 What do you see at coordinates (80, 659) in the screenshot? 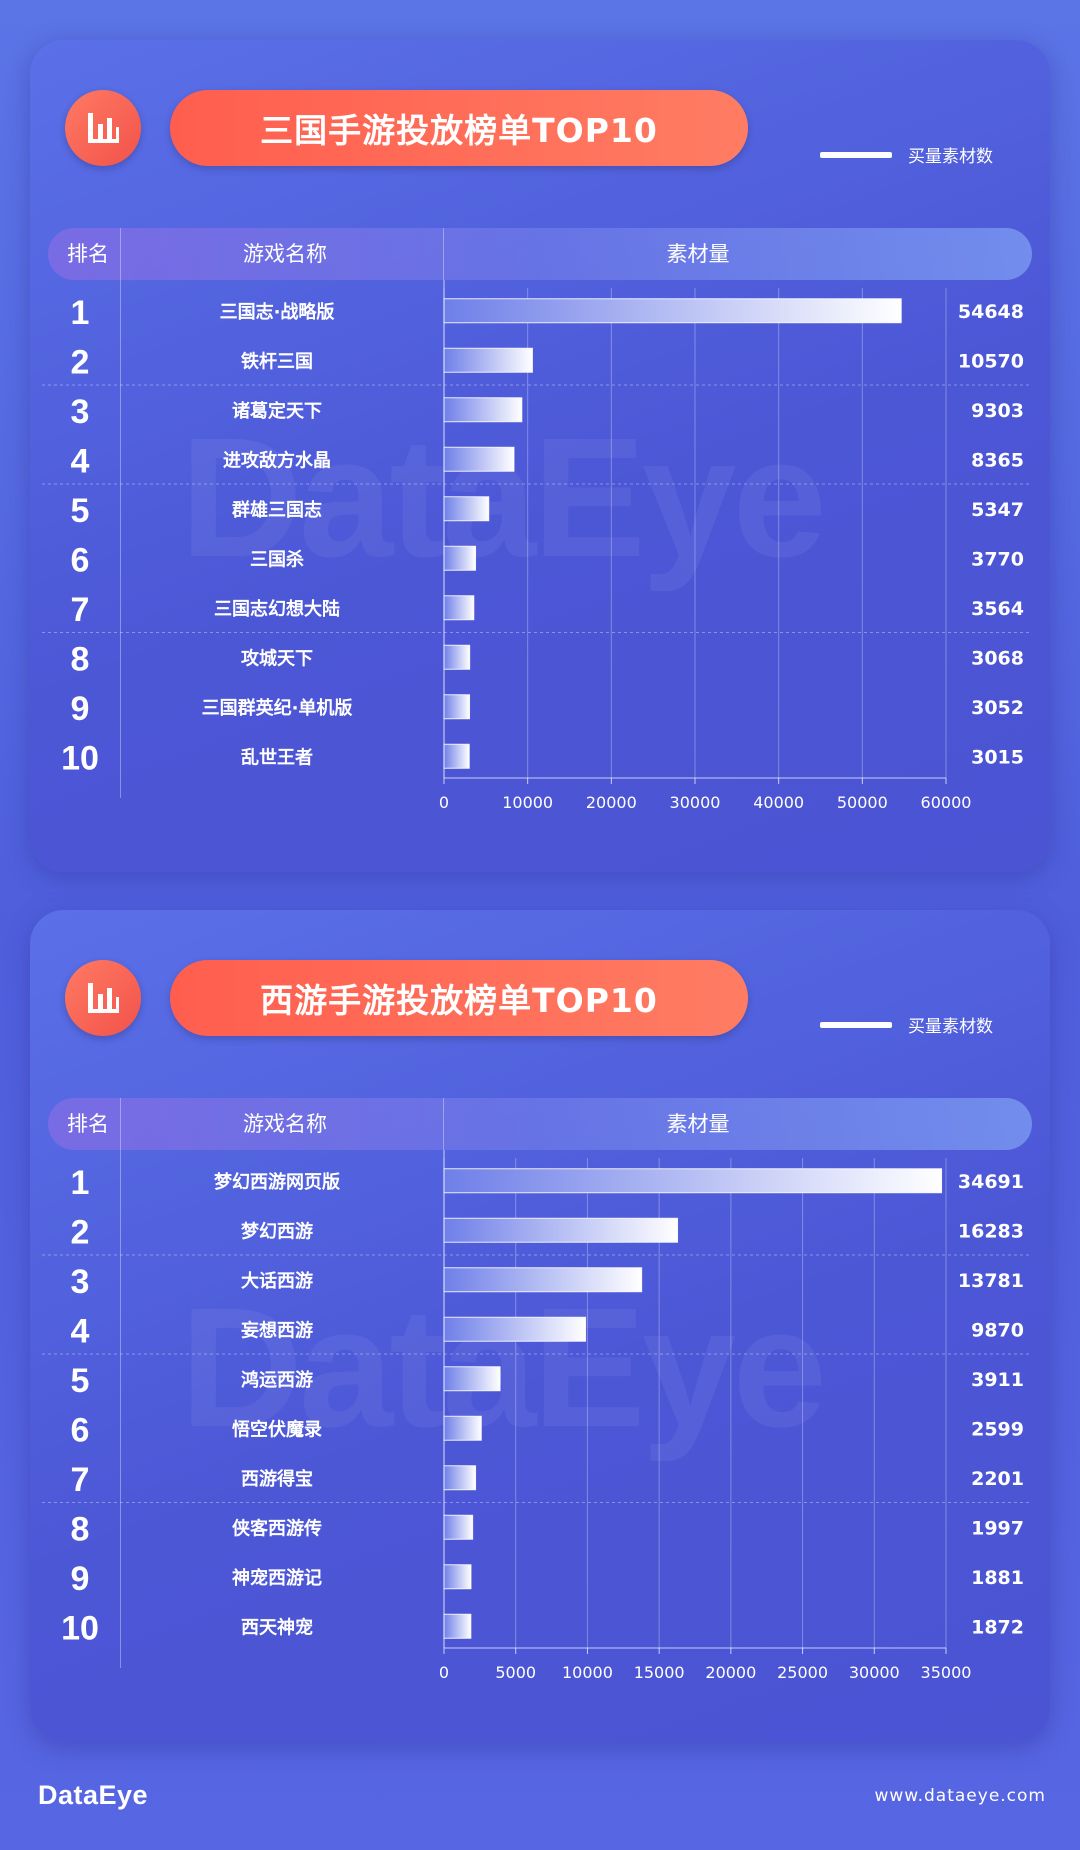
I see `rank-label: 8` at bounding box center [80, 659].